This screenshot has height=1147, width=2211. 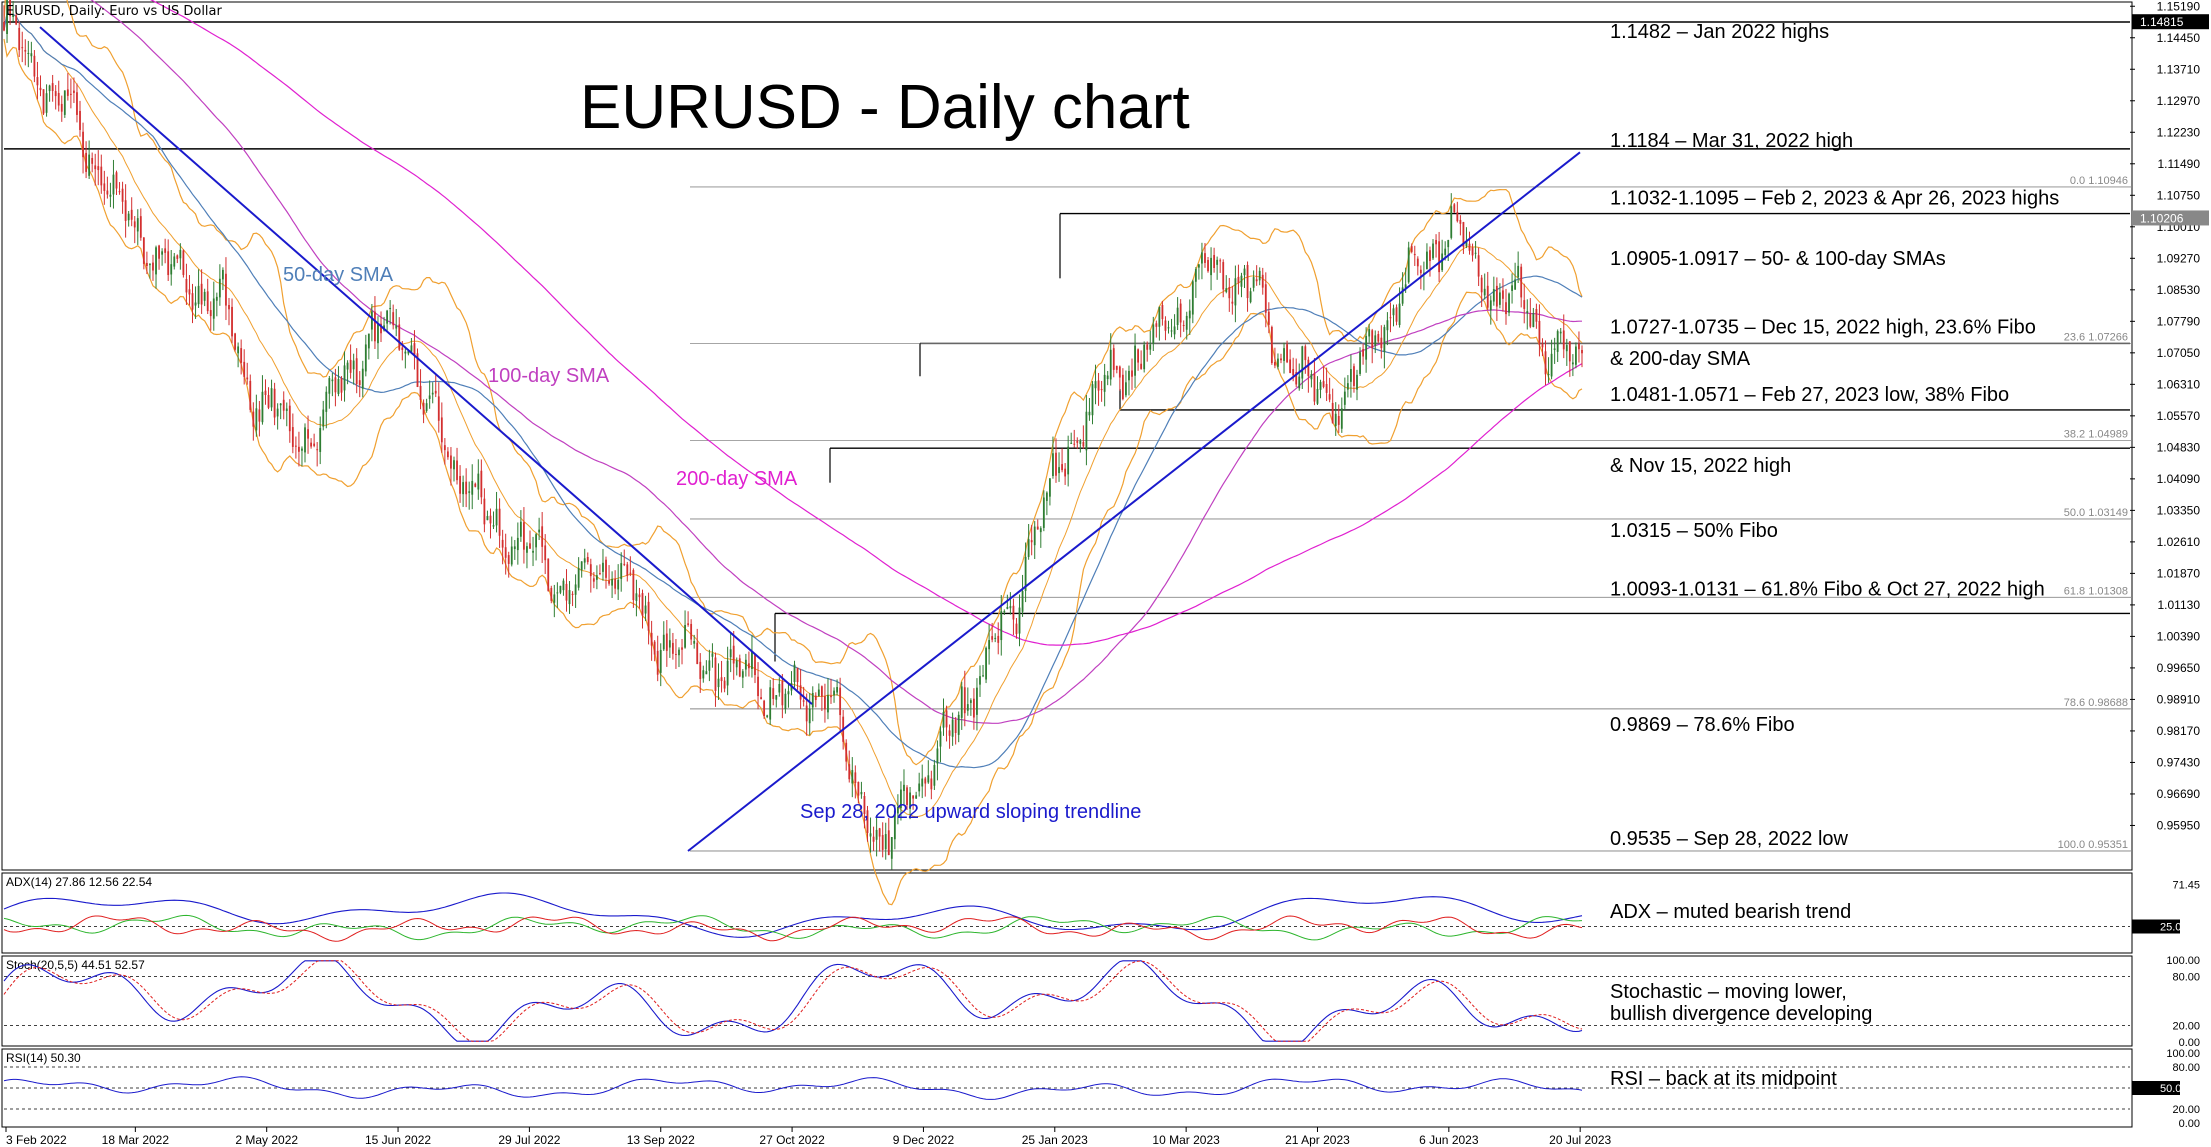 I want to click on fib-level-label: 61.8 1.01308, so click(x=2096, y=591).